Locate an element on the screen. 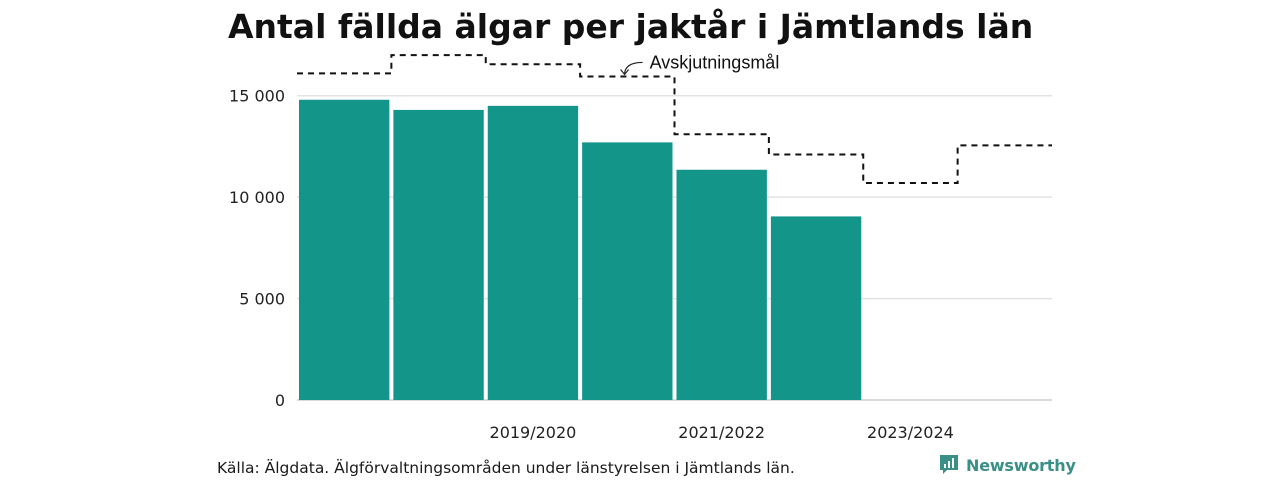 The height and width of the screenshot is (480, 1280). brand-name: Newsworthy is located at coordinates (1021, 465).